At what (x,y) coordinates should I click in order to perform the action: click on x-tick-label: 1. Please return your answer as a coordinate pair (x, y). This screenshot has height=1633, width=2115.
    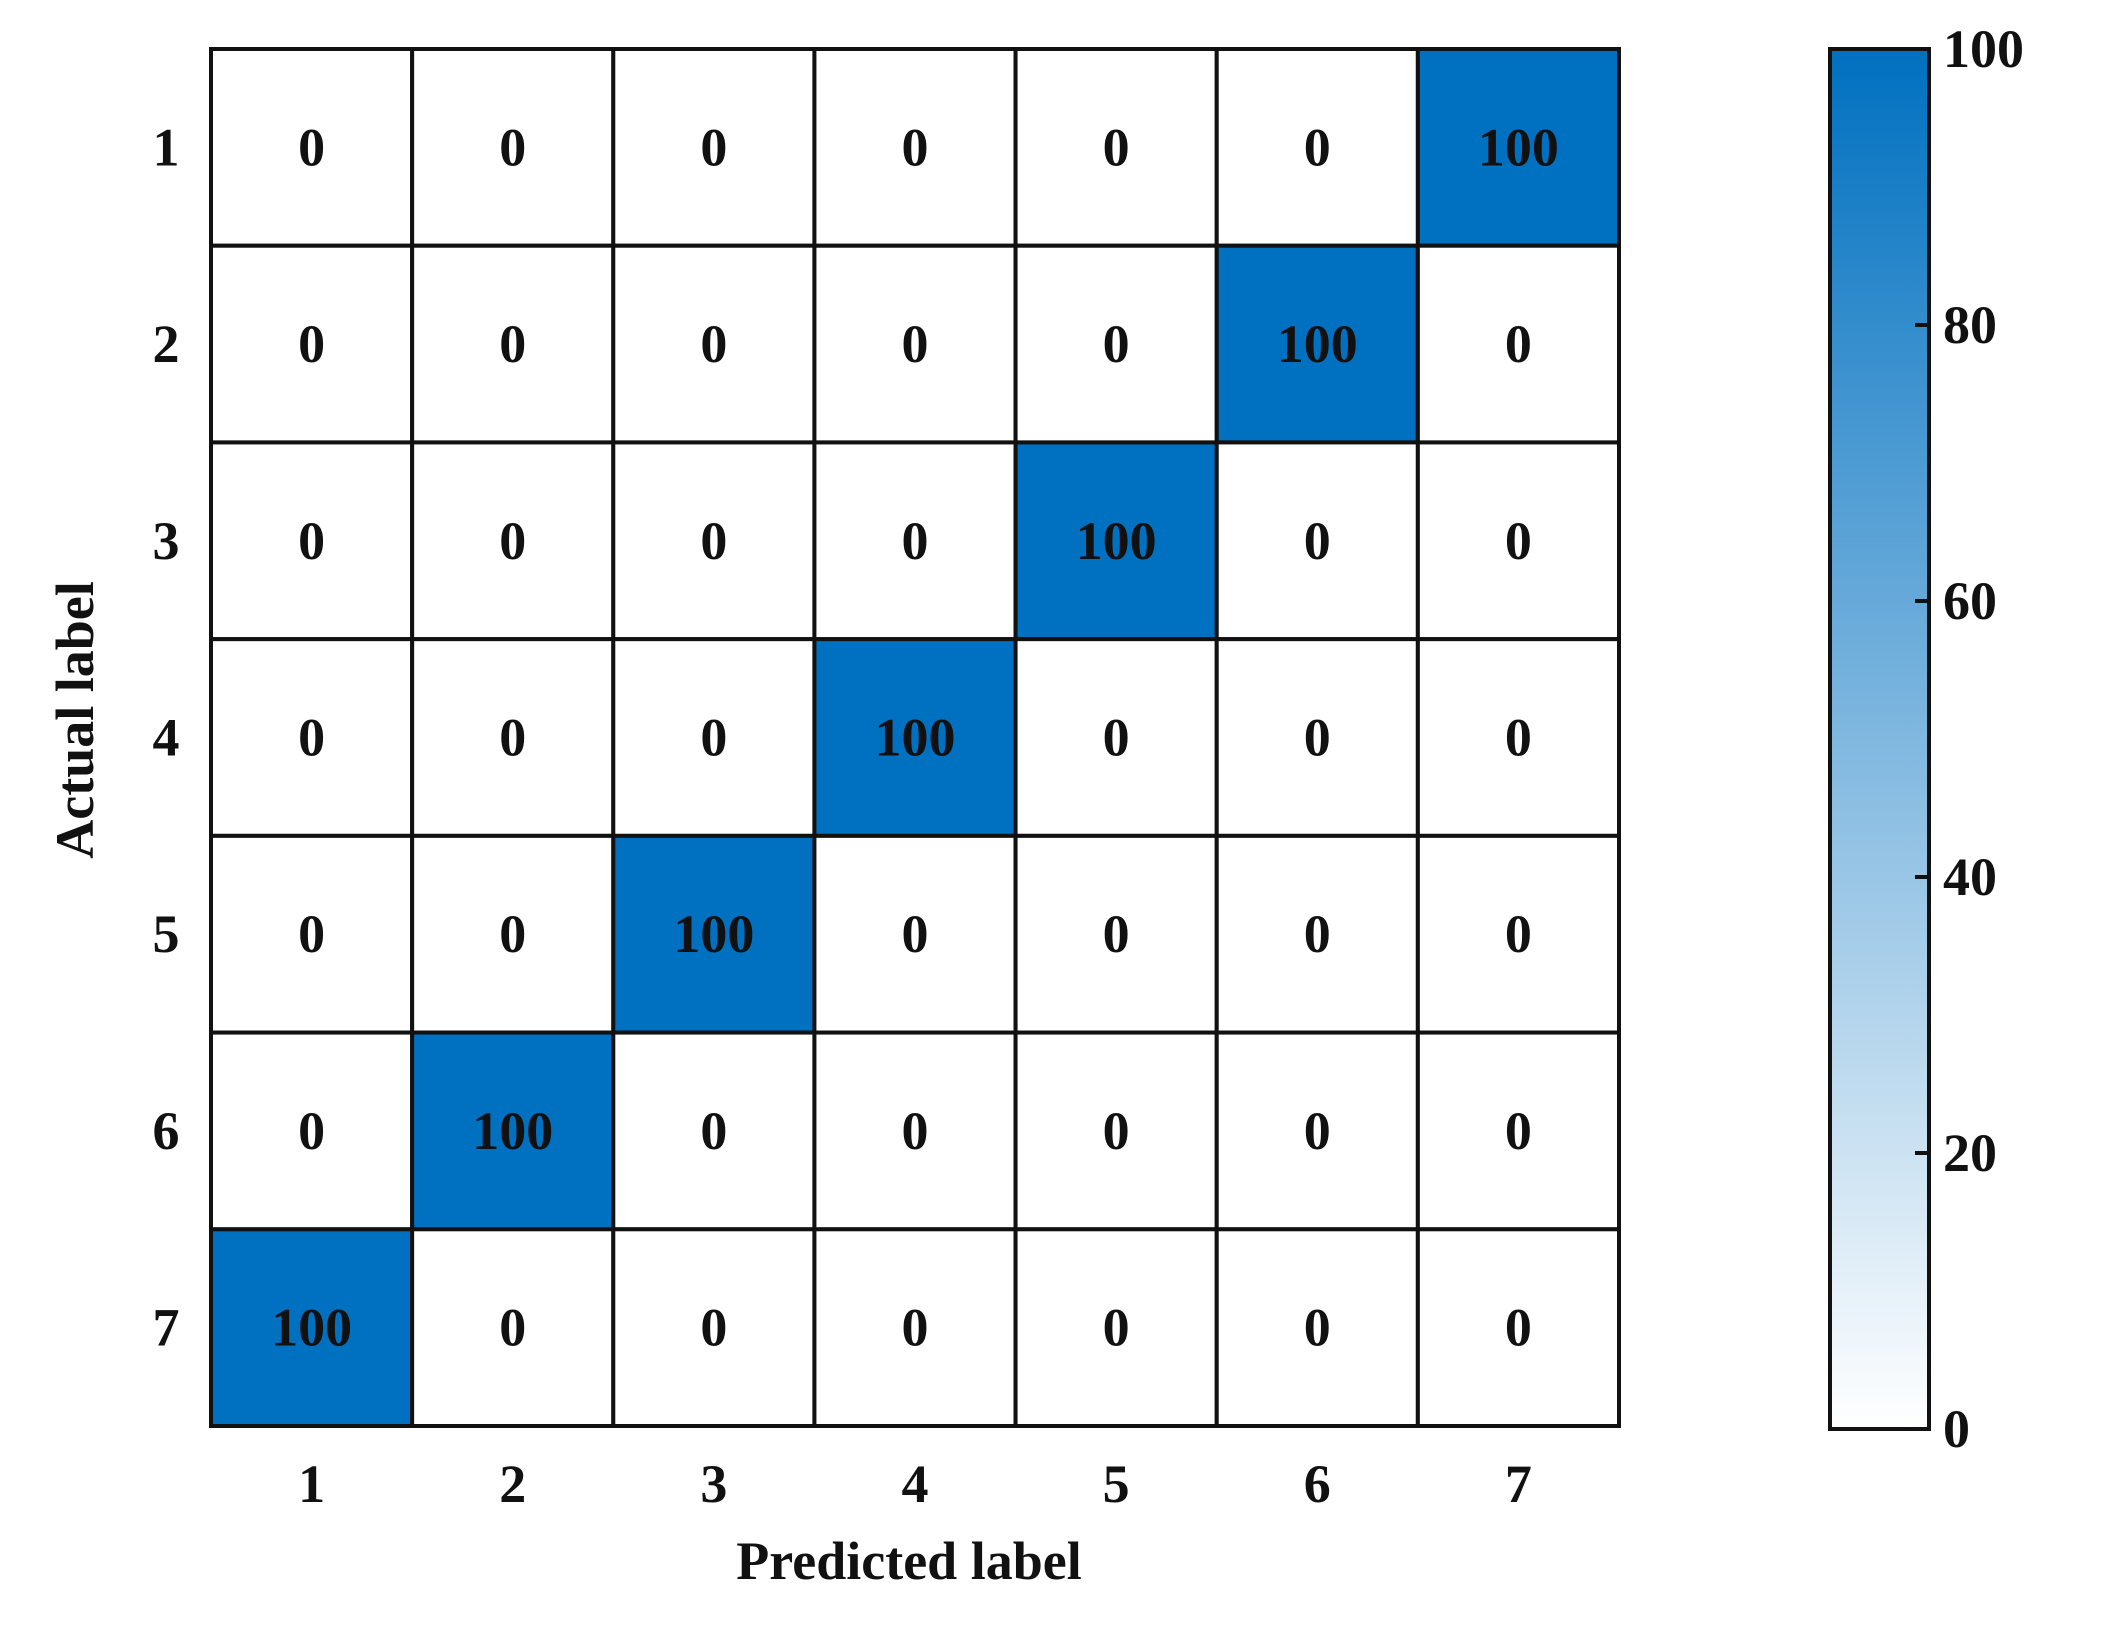
    Looking at the image, I should click on (311, 1484).